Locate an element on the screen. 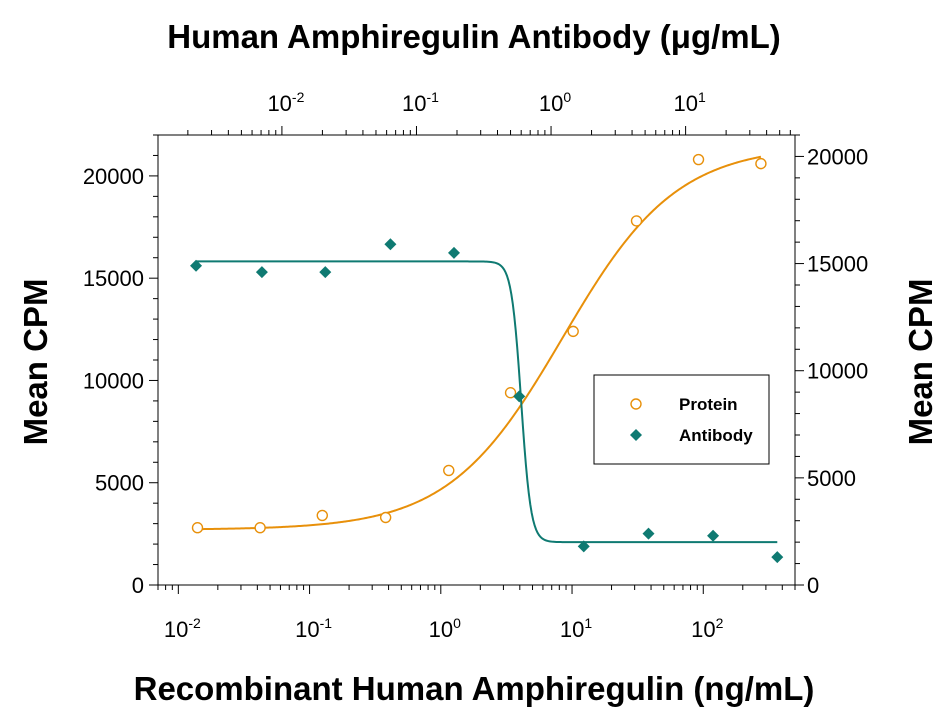 This screenshot has width=951, height=717. legend-protein-label: Protein is located at coordinates (708, 404).